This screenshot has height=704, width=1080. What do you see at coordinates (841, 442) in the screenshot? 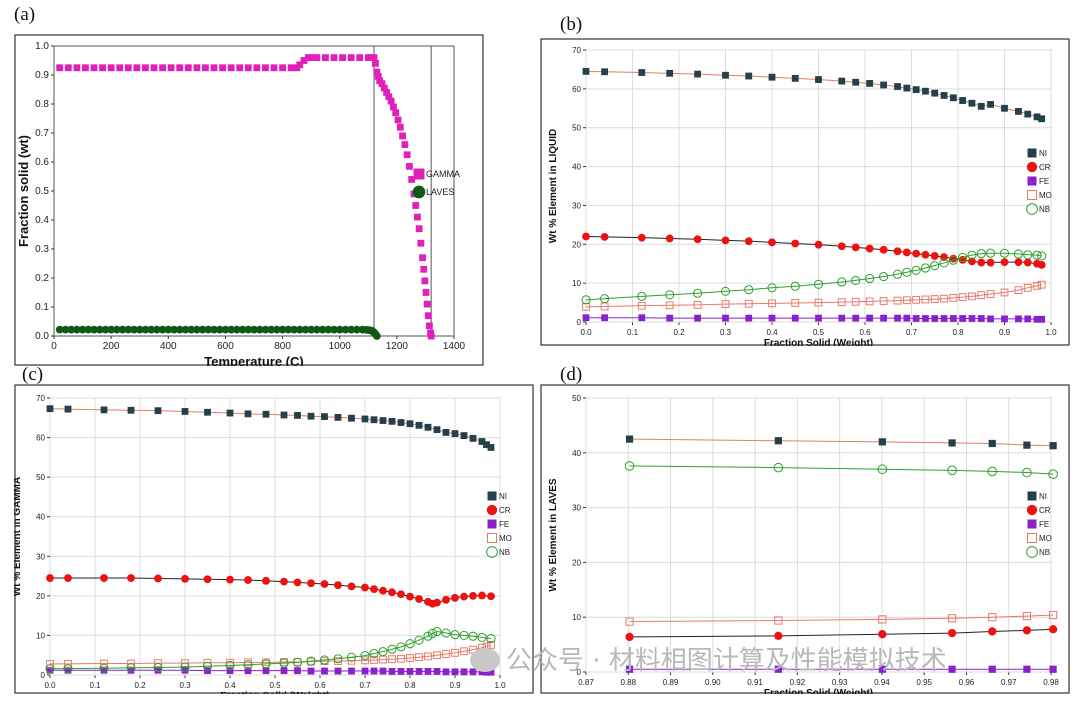
I see `series-ni` at bounding box center [841, 442].